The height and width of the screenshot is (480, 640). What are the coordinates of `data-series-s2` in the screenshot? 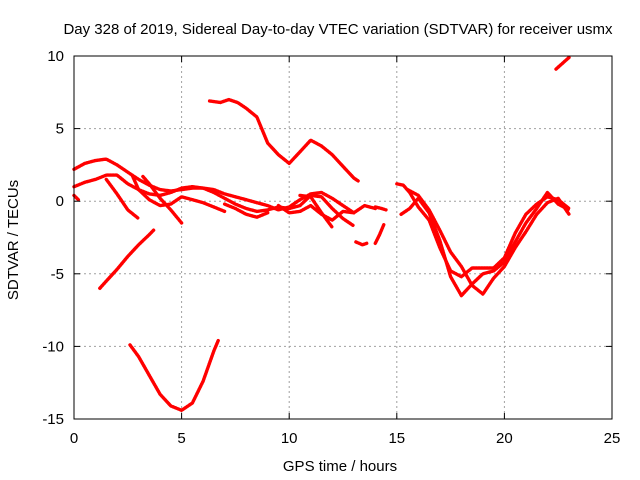 It's located at (224, 186).